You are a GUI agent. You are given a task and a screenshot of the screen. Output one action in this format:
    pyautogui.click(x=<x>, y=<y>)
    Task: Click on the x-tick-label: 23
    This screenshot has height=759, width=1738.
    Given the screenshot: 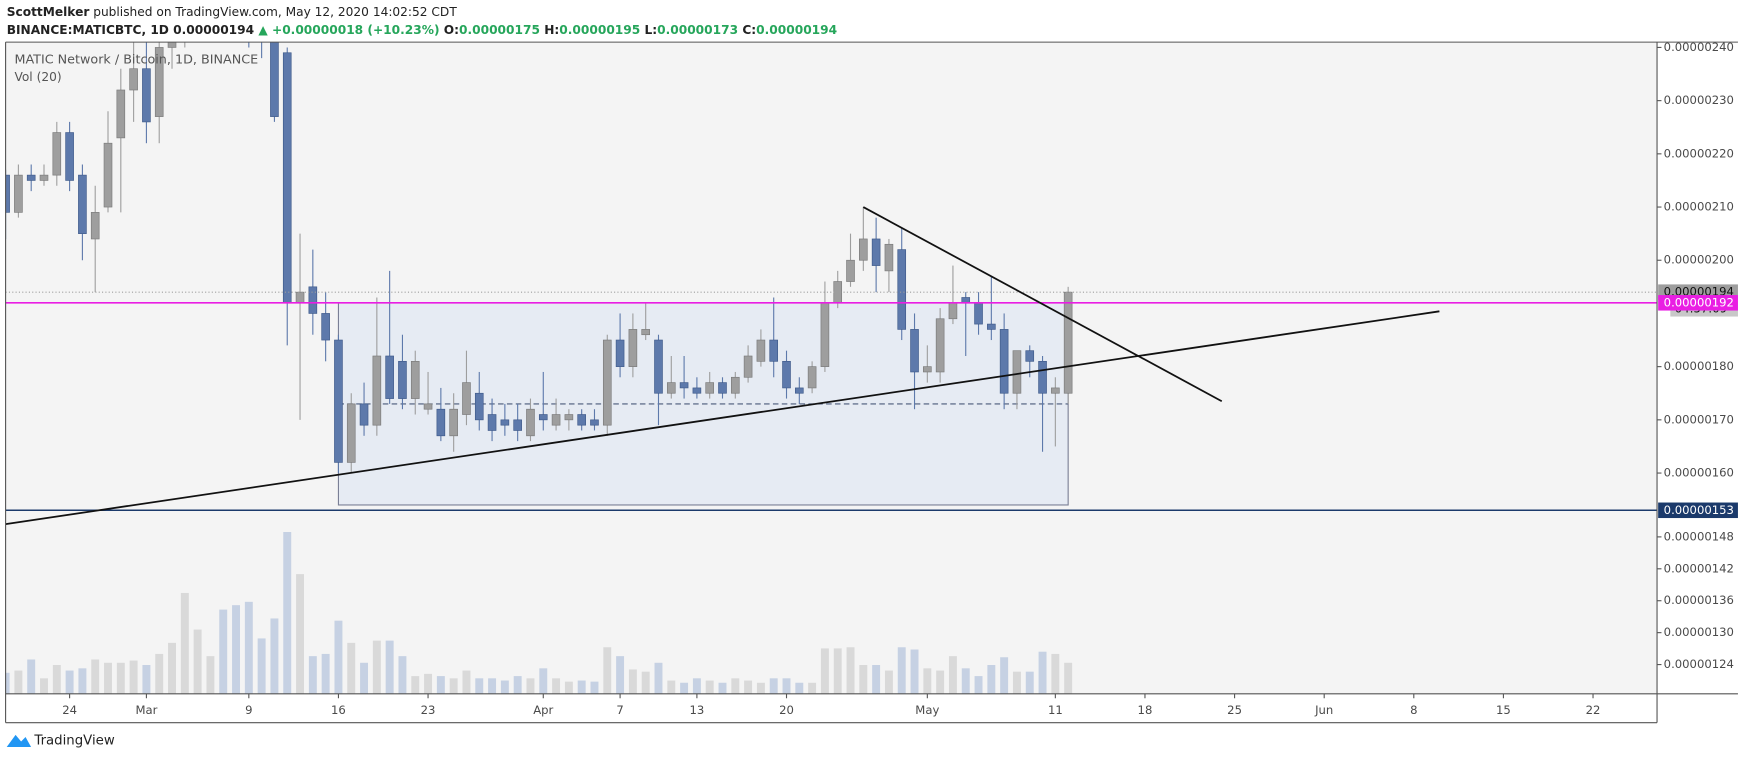 What is the action you would take?
    pyautogui.click(x=428, y=710)
    